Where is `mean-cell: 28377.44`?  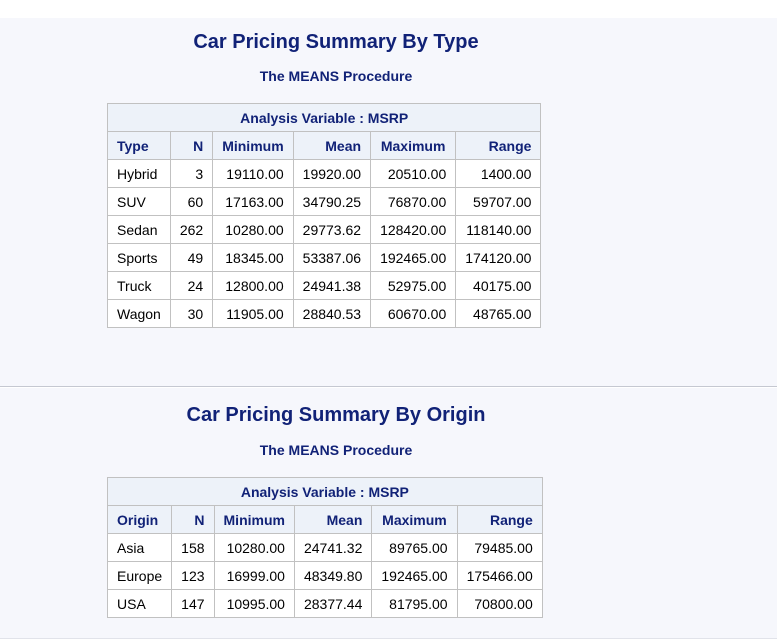
mean-cell: 28377.44 is located at coordinates (333, 603).